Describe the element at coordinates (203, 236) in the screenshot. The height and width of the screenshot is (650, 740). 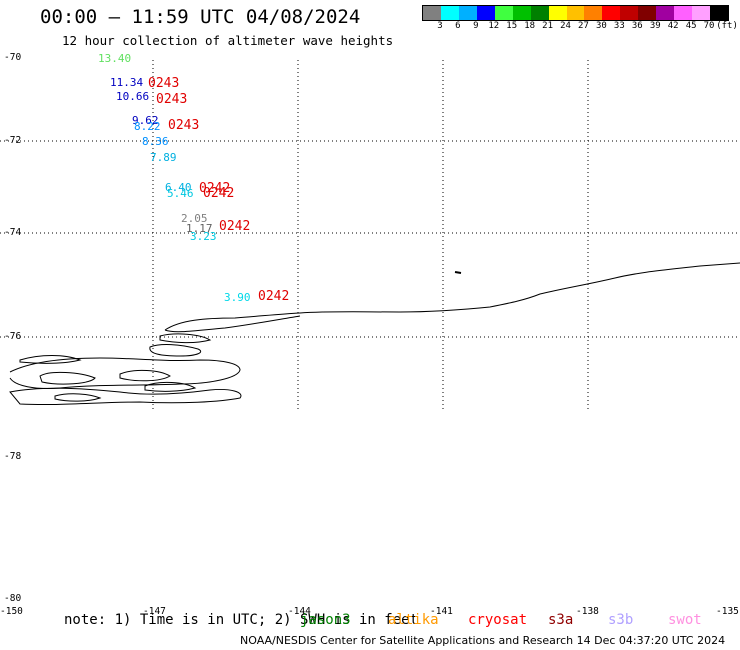
I see `wave-height-value: 3.23` at that location.